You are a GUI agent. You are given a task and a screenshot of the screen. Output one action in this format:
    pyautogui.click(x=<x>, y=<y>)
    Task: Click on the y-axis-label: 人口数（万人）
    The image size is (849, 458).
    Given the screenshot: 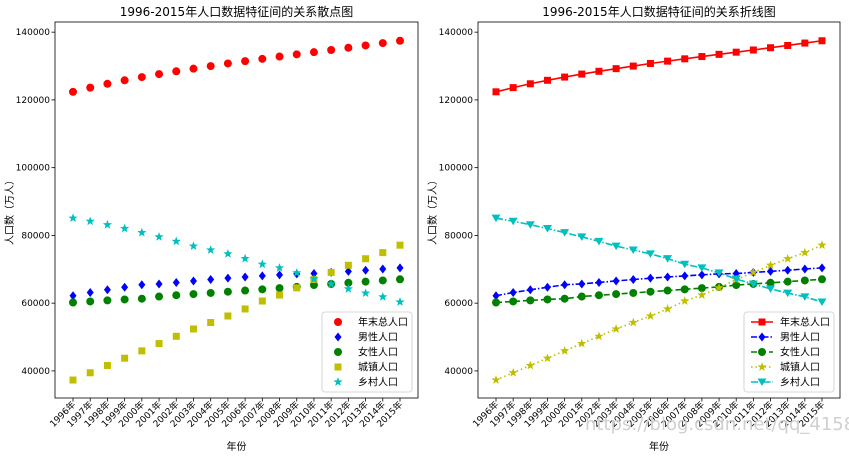 What is the action you would take?
    pyautogui.click(x=9, y=210)
    